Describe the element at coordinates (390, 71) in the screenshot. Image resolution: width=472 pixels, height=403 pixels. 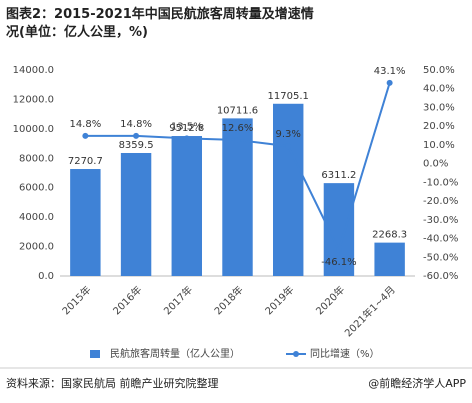
I see `line-value-label: 43.1%` at that location.